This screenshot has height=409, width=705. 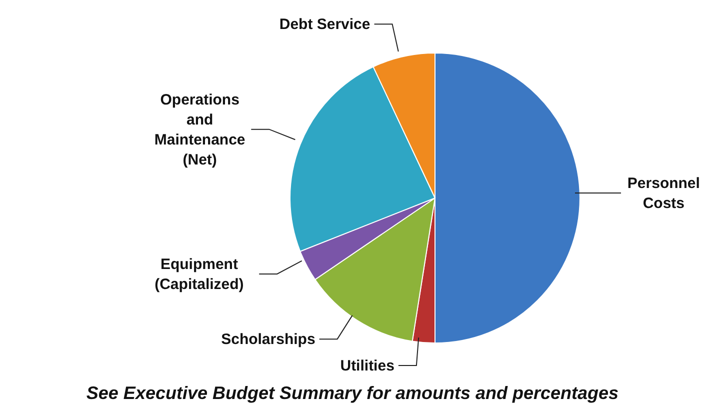 I want to click on slice-label: Scholarships, so click(x=268, y=339).